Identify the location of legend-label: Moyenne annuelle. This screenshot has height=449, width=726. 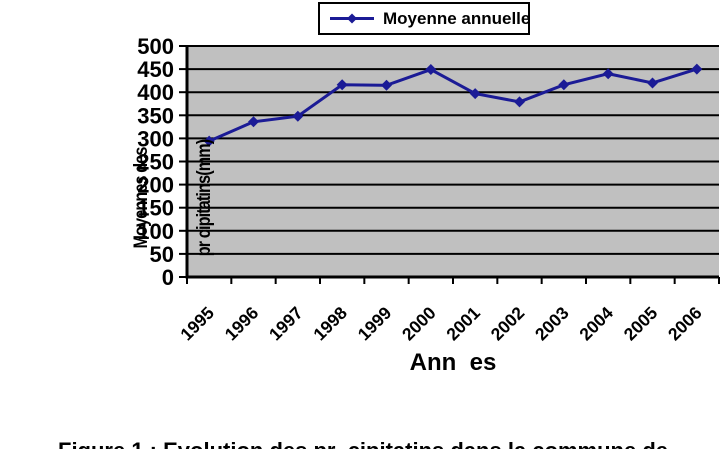
(457, 18).